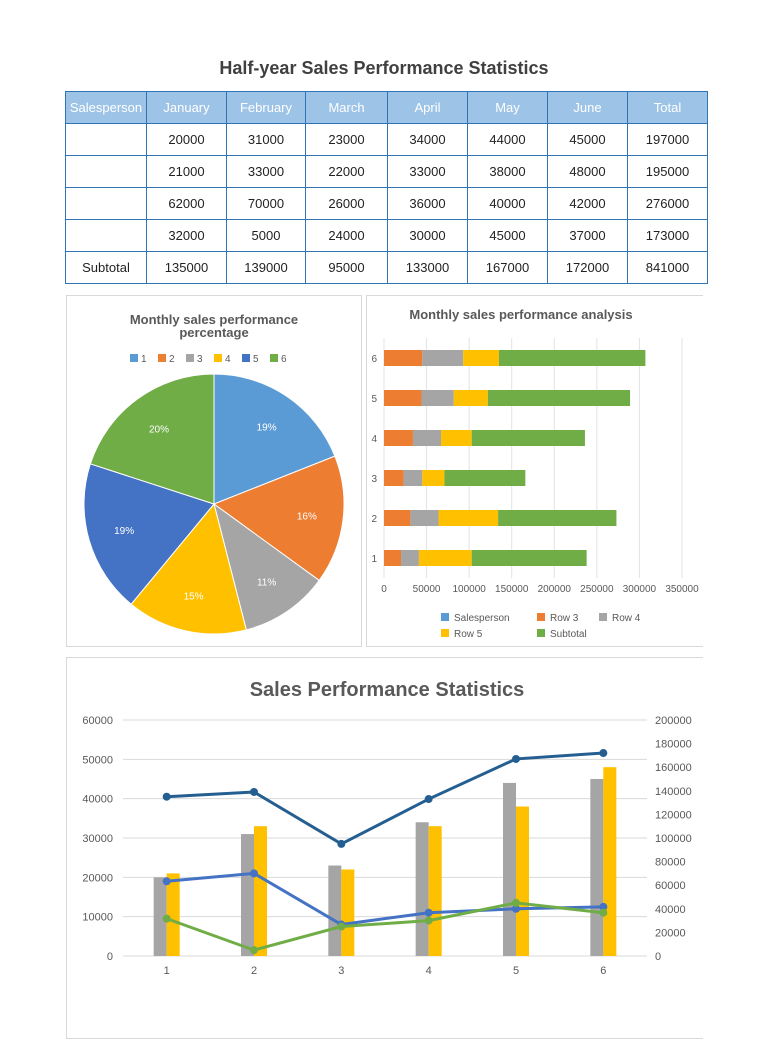  I want to click on combo-y2-tick-label: 180000, so click(673, 745).